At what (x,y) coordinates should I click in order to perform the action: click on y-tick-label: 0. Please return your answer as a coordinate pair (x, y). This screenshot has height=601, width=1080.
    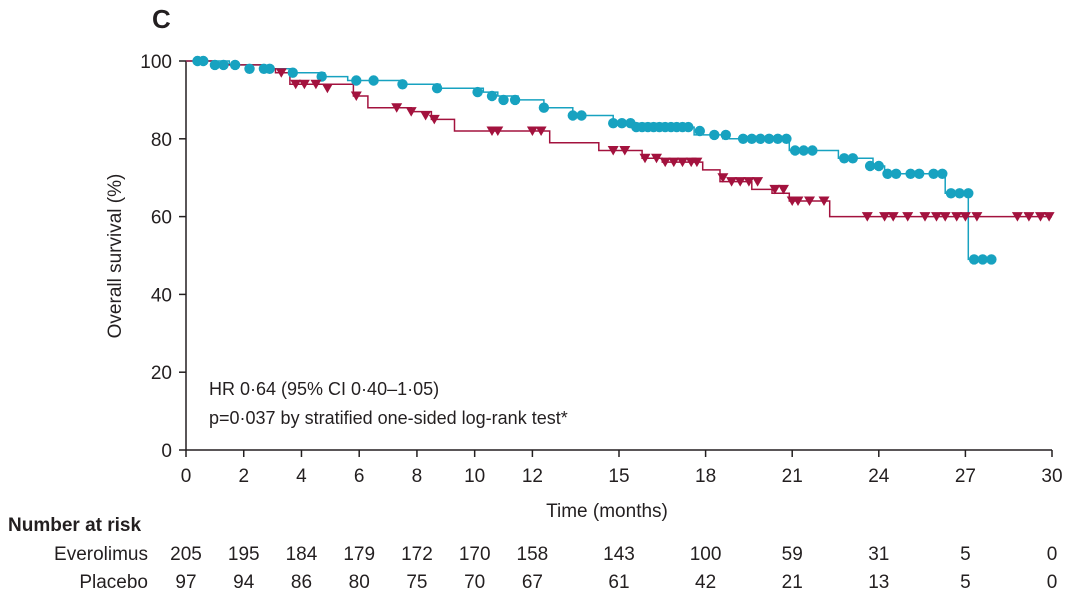
    Looking at the image, I should click on (166, 451).